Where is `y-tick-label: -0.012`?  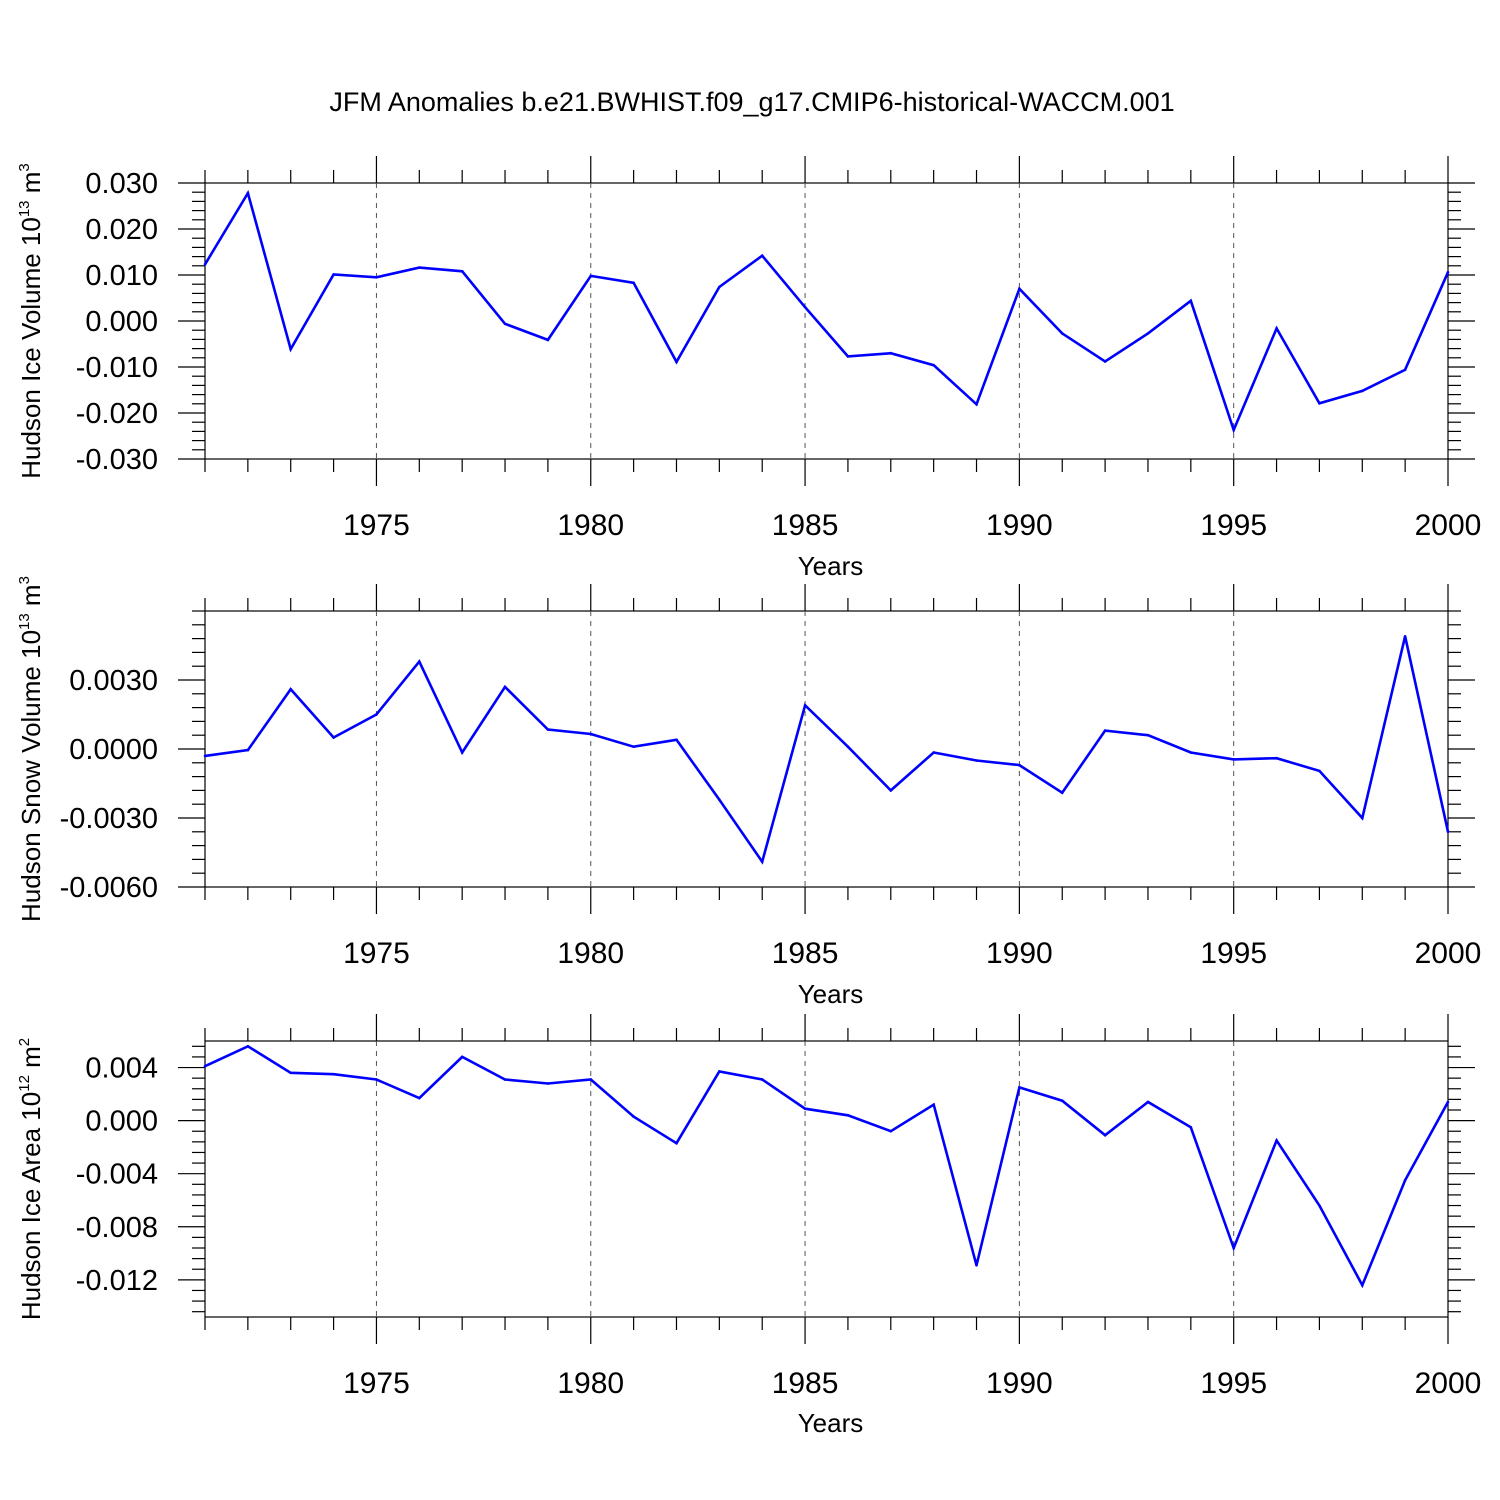
y-tick-label: -0.012 is located at coordinates (117, 1281).